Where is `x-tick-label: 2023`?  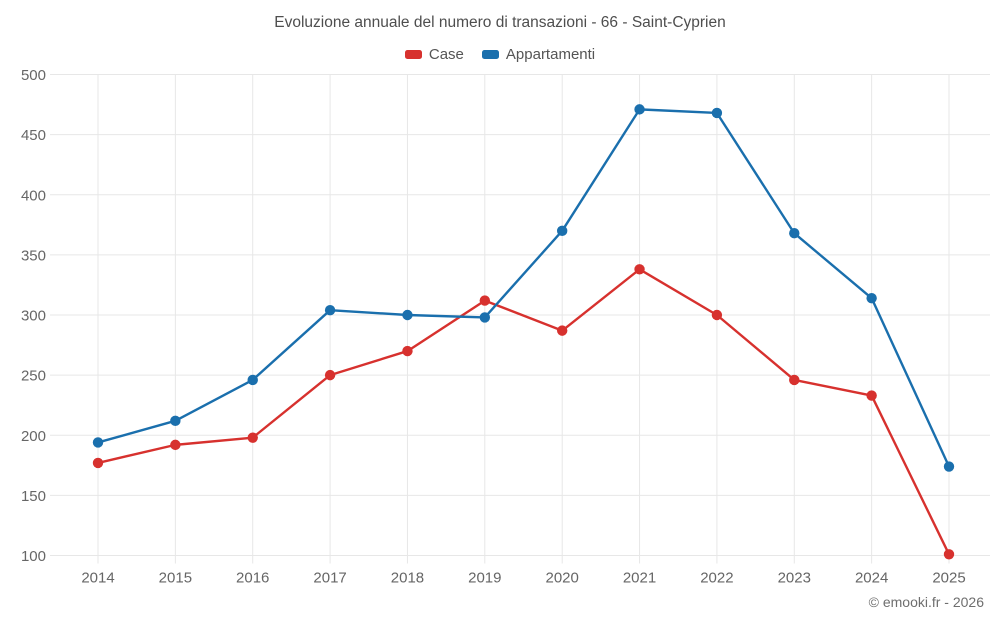
x-tick-label: 2023 is located at coordinates (794, 578).